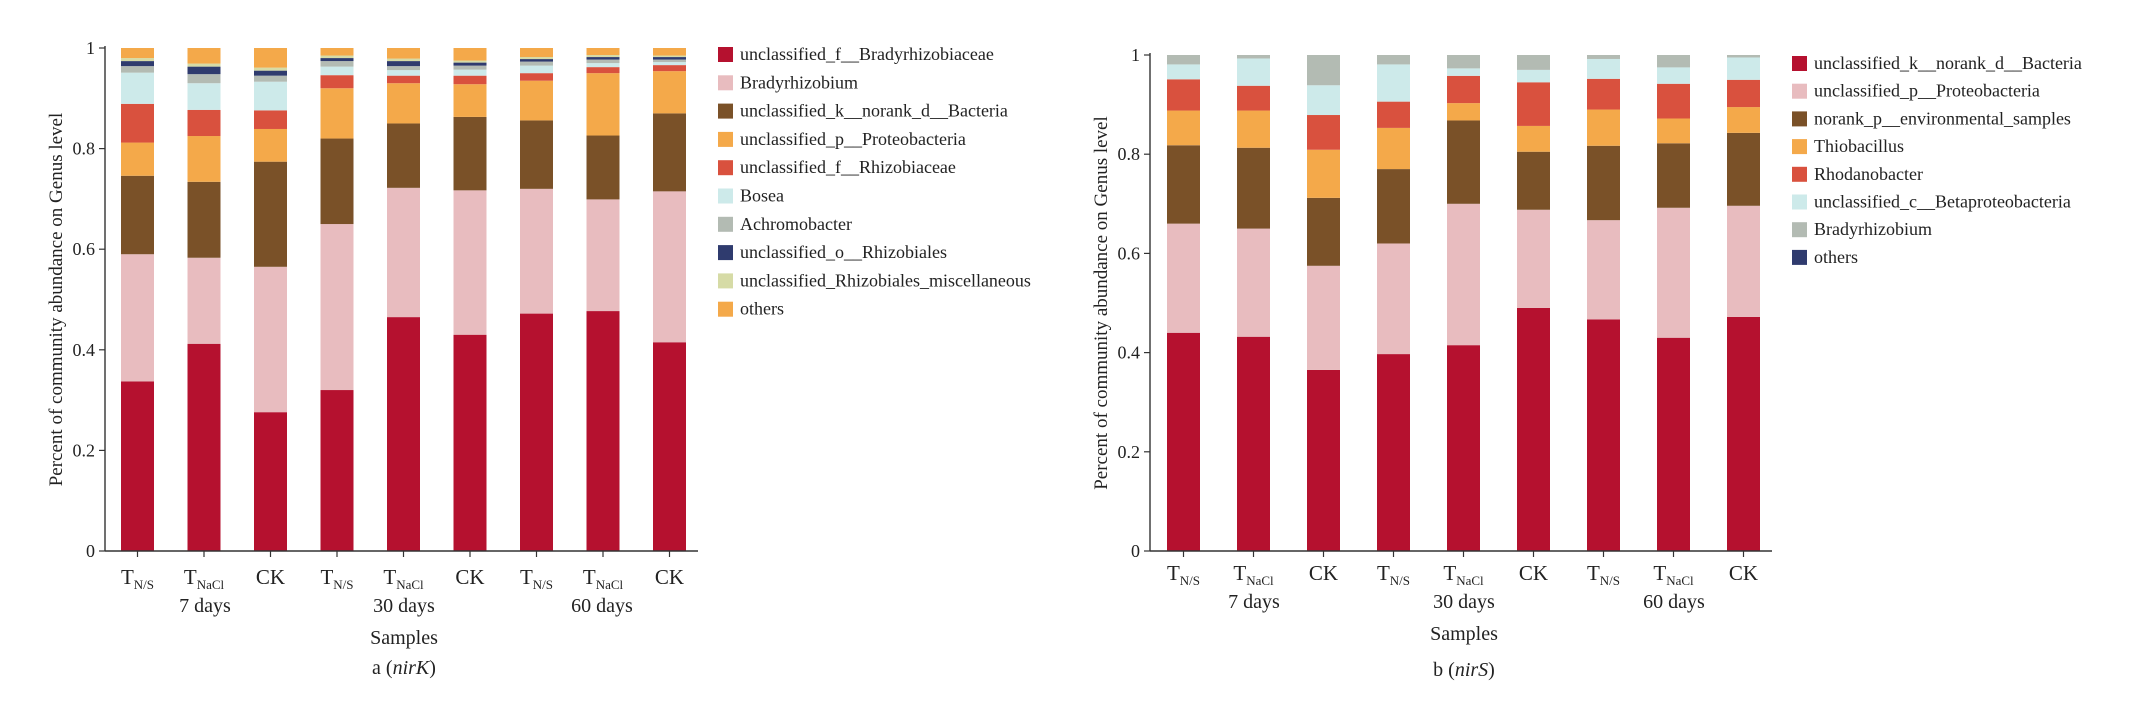 The image size is (2131, 715). What do you see at coordinates (1942, 118) in the screenshot?
I see `legend-label: norank_p__environmental_samples` at bounding box center [1942, 118].